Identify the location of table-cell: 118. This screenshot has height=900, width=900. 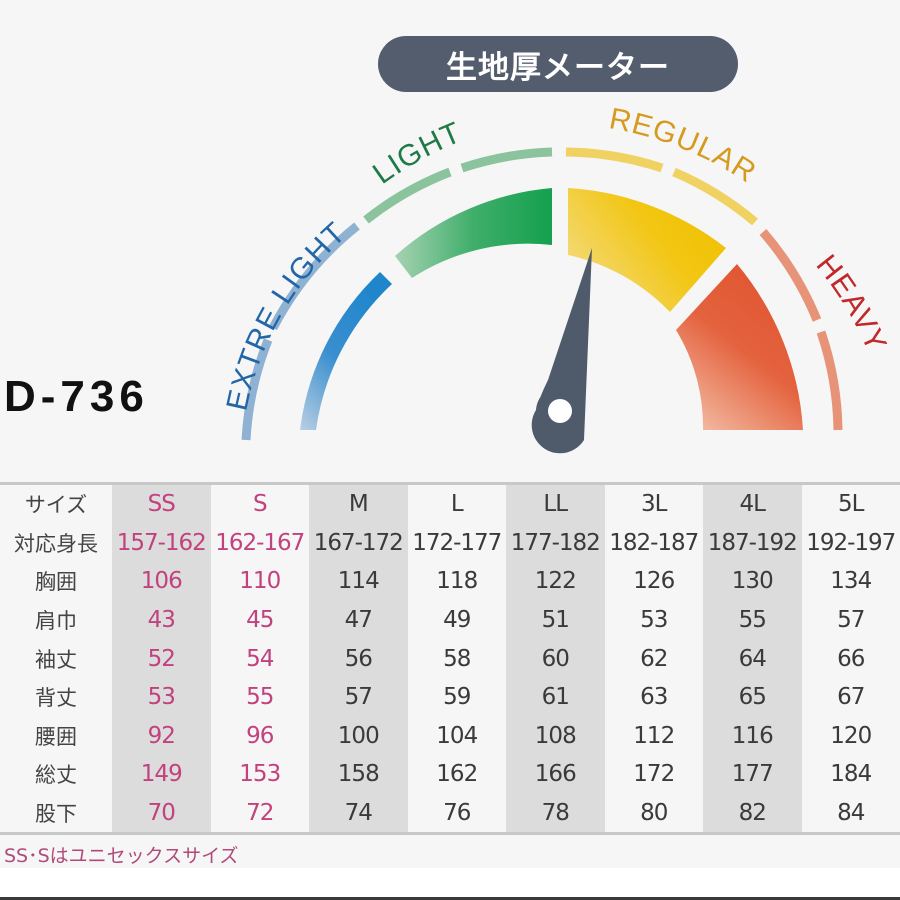
(457, 581).